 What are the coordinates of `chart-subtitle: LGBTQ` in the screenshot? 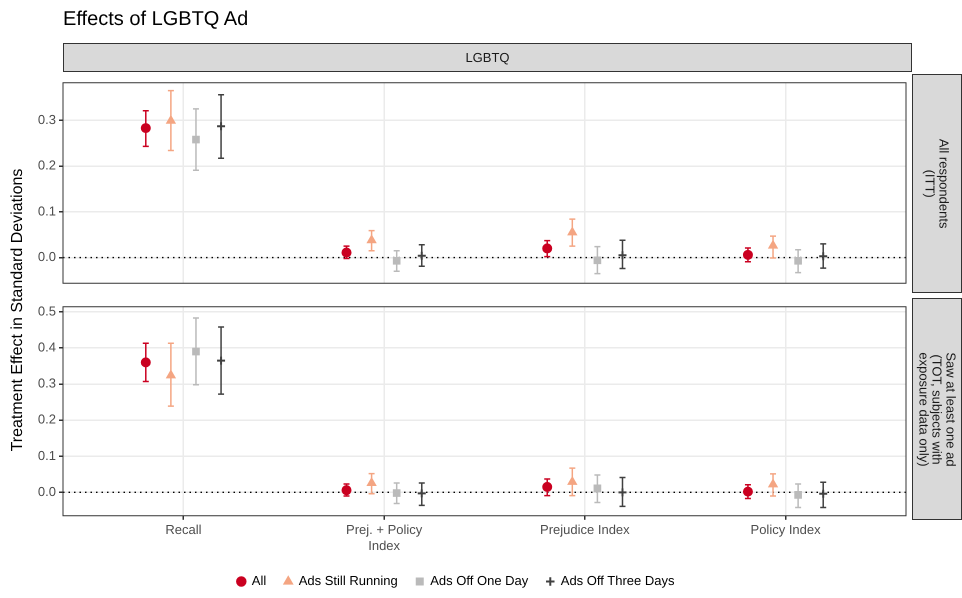 It's located at (487, 57).